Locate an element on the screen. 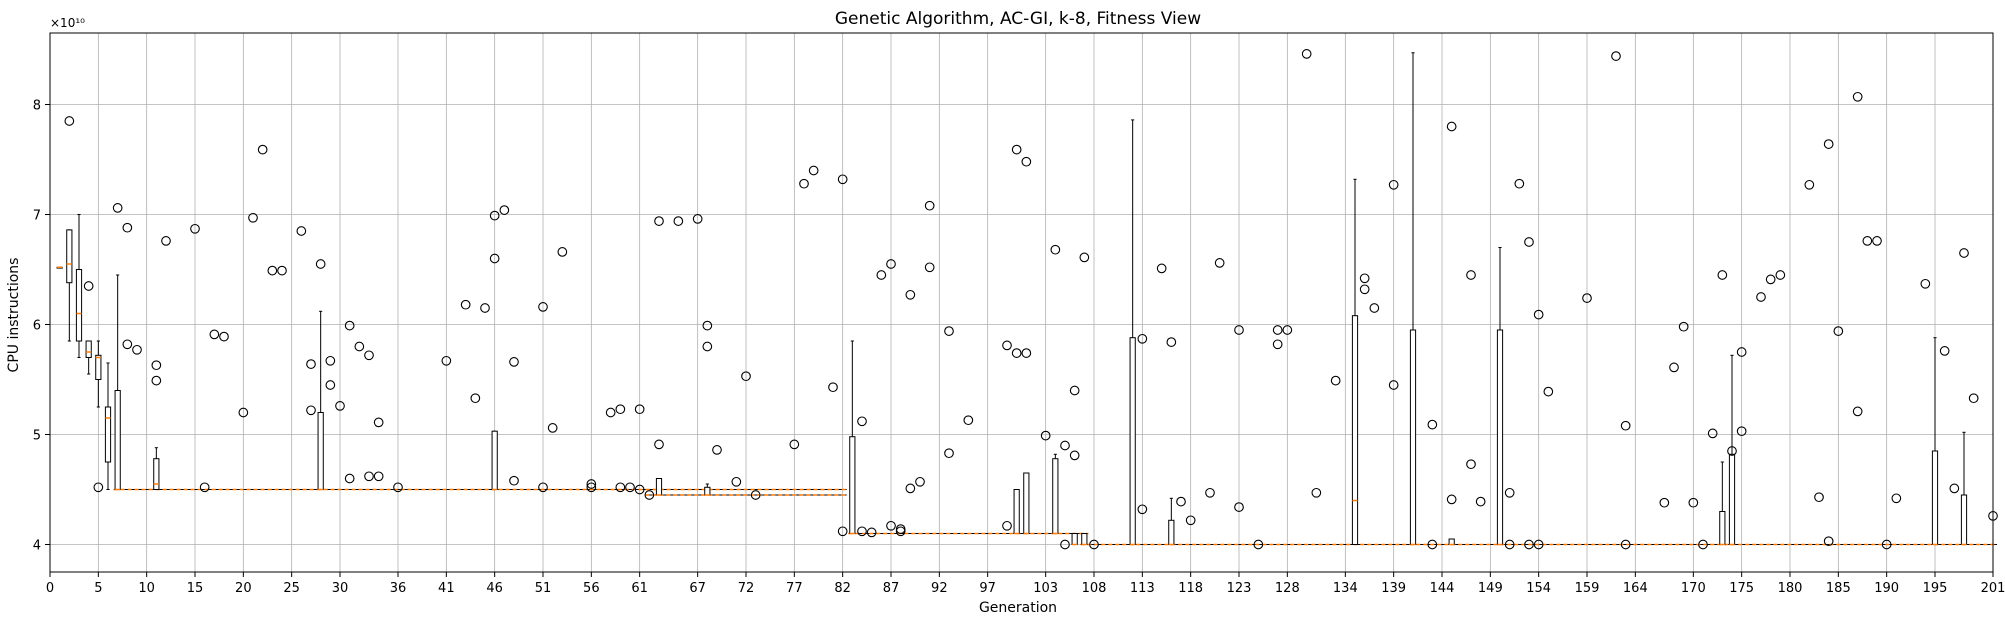 Image resolution: width=2005 pixels, height=624 pixels. y-tick-label: 8 is located at coordinates (37, 106).